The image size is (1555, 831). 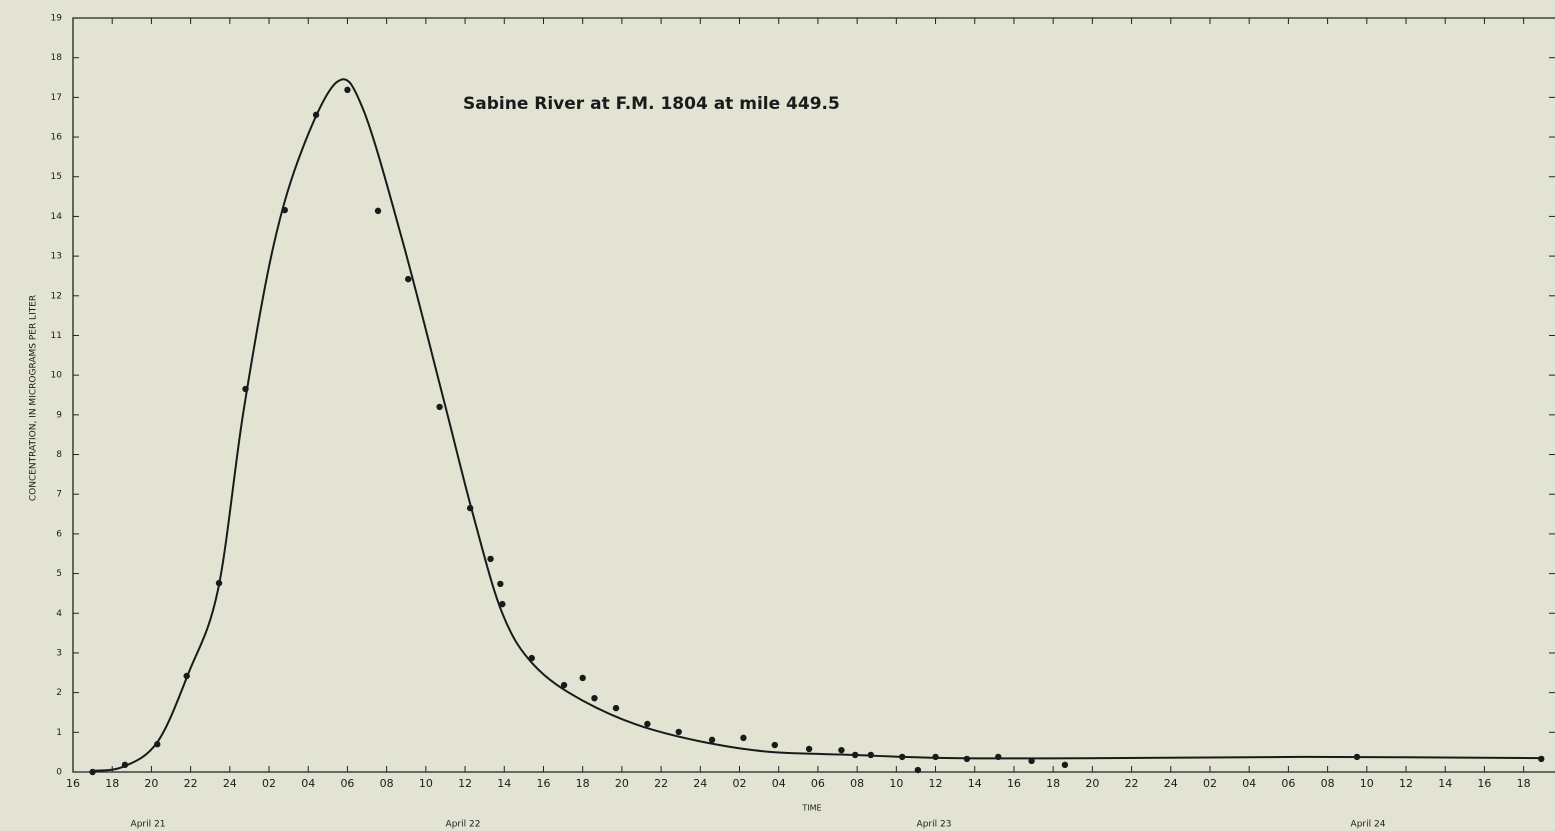 I want to click on y-tick-label: 18, so click(x=57, y=58).